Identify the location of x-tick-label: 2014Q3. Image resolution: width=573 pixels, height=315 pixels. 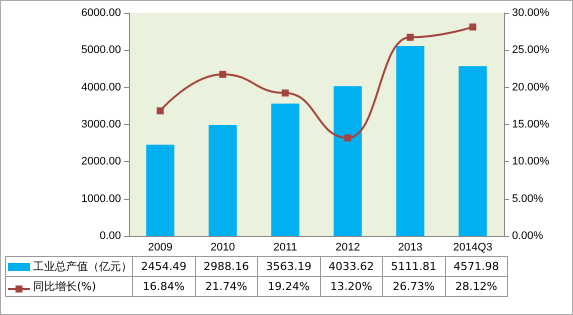
(472, 248).